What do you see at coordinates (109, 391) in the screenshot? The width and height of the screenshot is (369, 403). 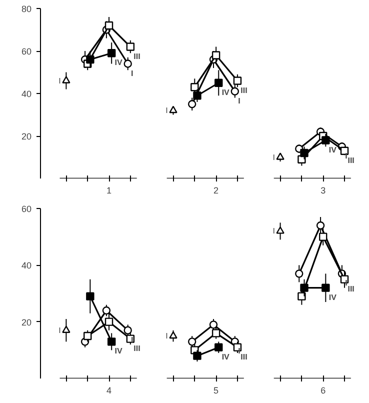 I see `x-tick-label: 4` at bounding box center [109, 391].